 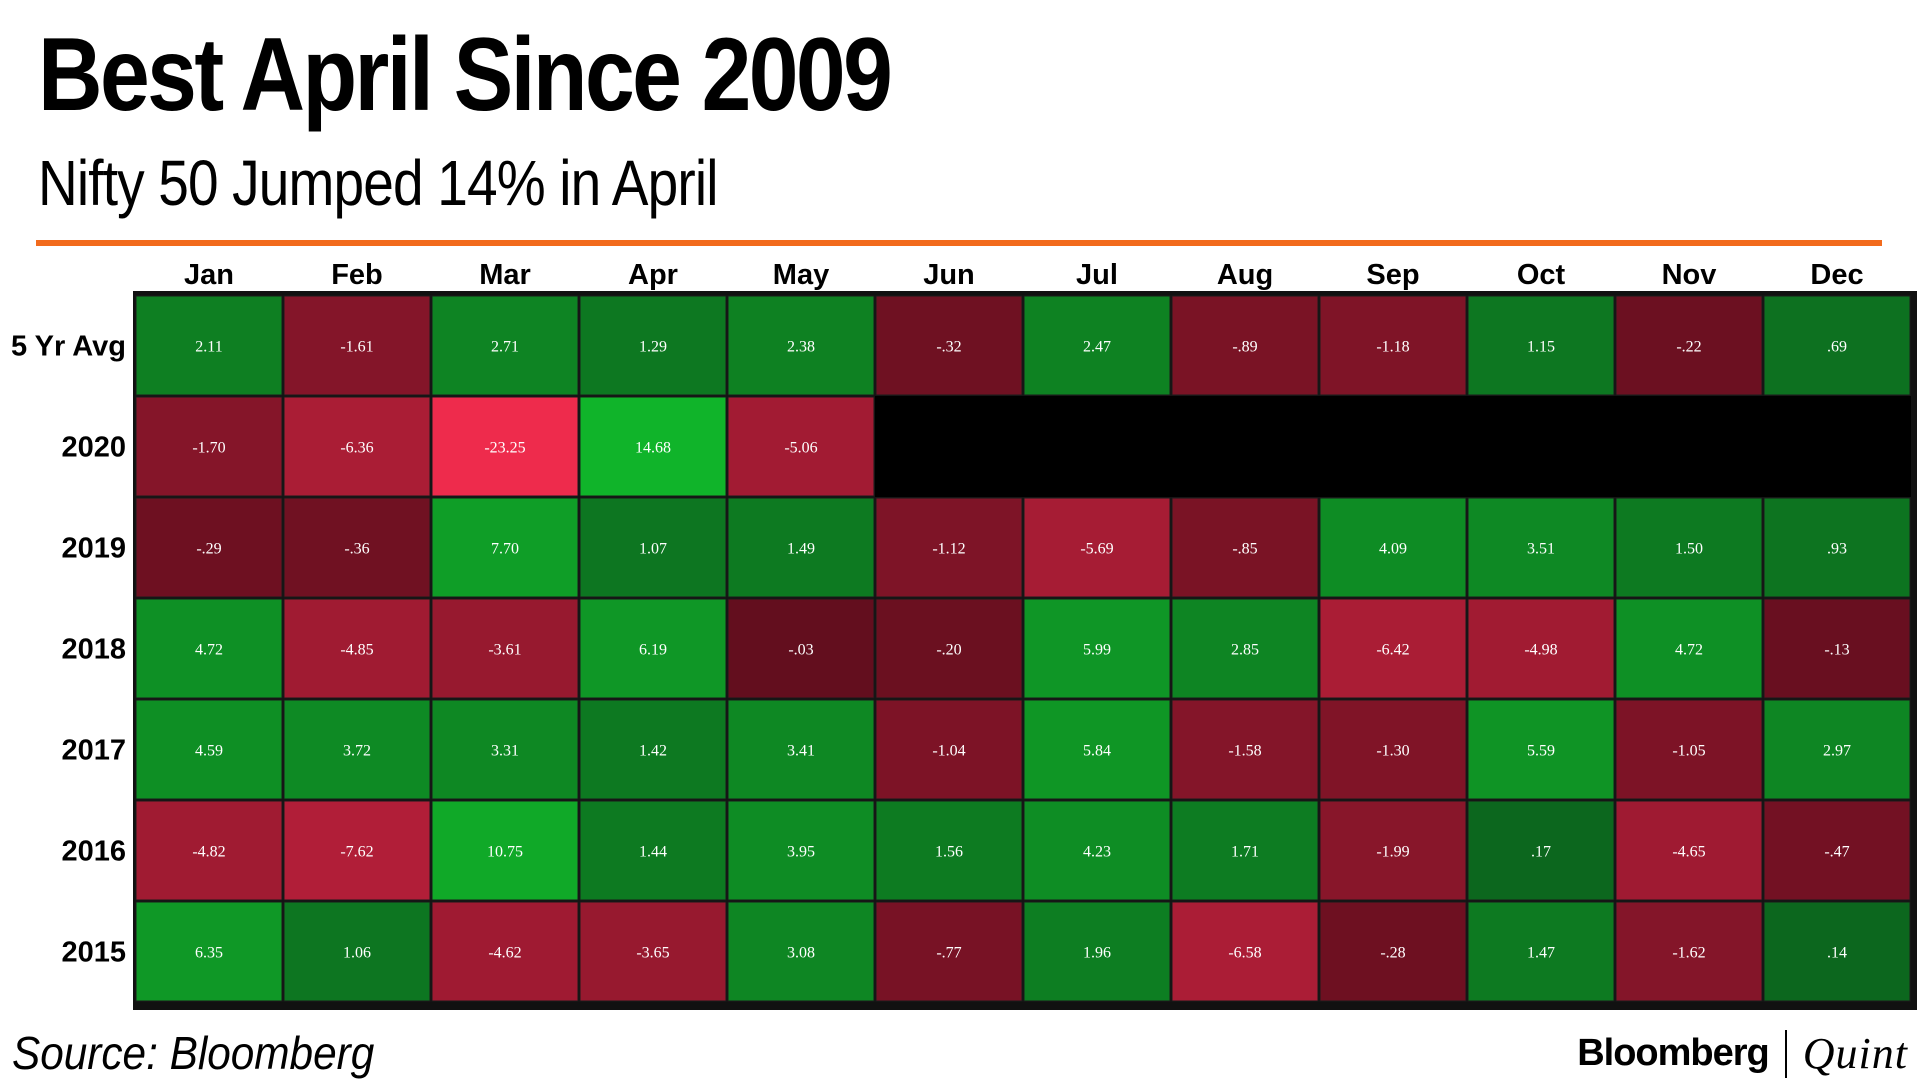 I want to click on row-label: 5 Yr Avg, so click(x=68, y=347).